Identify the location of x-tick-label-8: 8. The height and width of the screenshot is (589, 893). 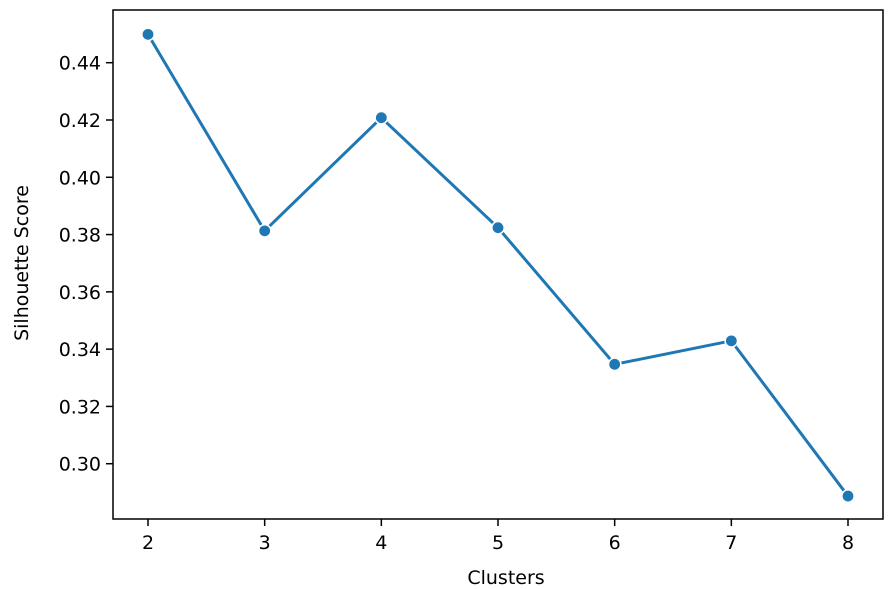
(848, 543).